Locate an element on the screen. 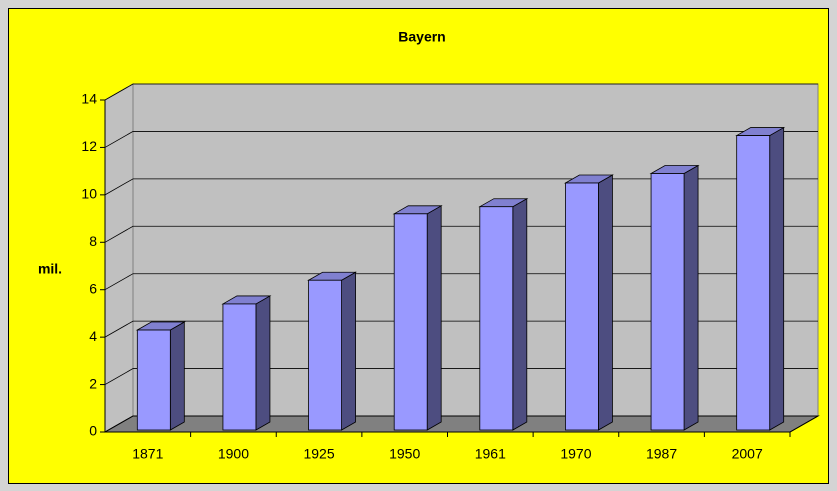 The image size is (837, 491). x-tick-label: 1950 is located at coordinates (404, 454).